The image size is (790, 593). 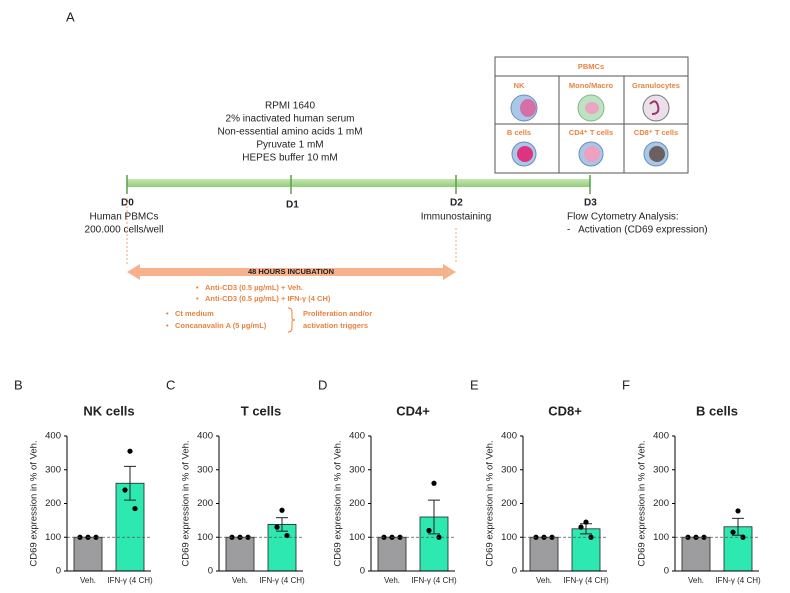 I want to click on media-item: HEPES buffer 10 mM, so click(x=289, y=158).